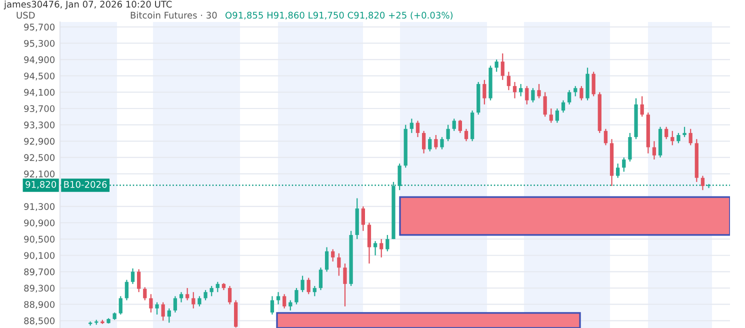 The width and height of the screenshot is (745, 328). What do you see at coordinates (39, 256) in the screenshot?
I see `y-tick-label: 90,100` at bounding box center [39, 256].